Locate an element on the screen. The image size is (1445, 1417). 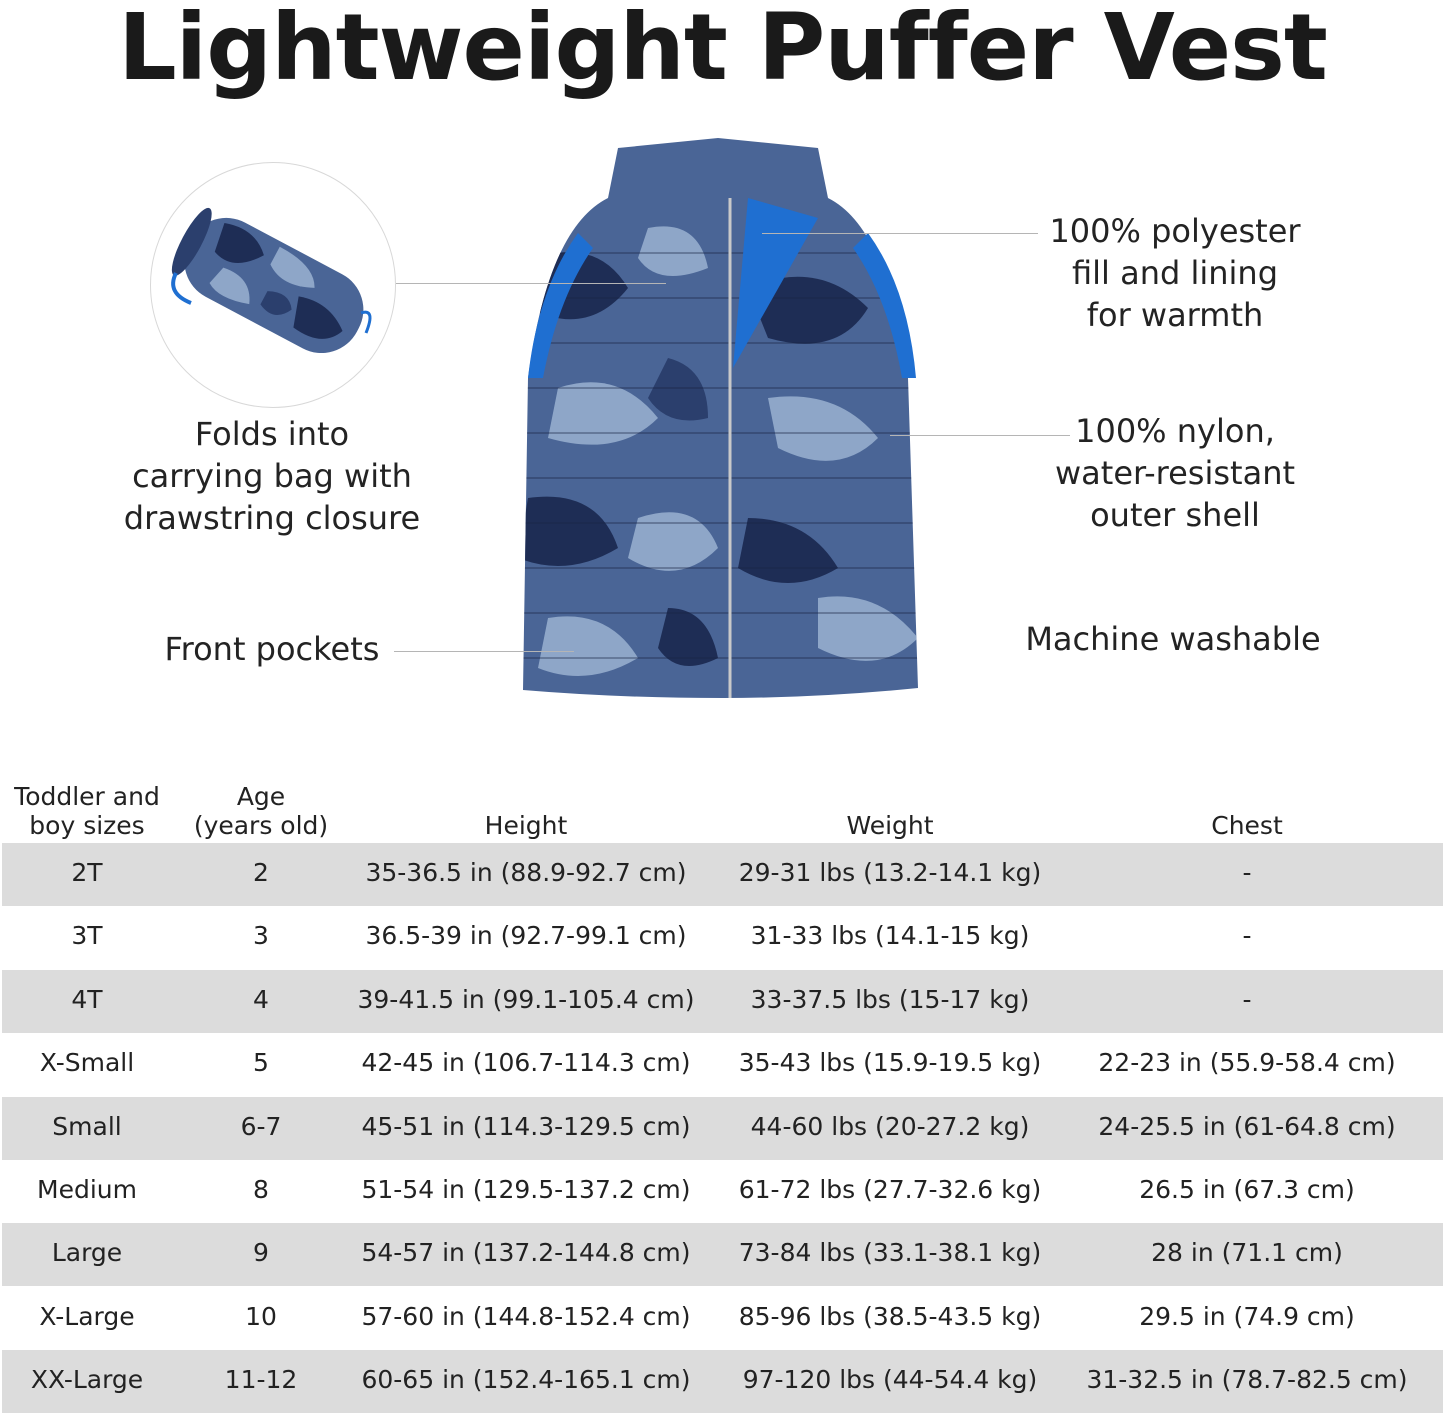
callout-pockets: Front pockets is located at coordinates (272, 649).